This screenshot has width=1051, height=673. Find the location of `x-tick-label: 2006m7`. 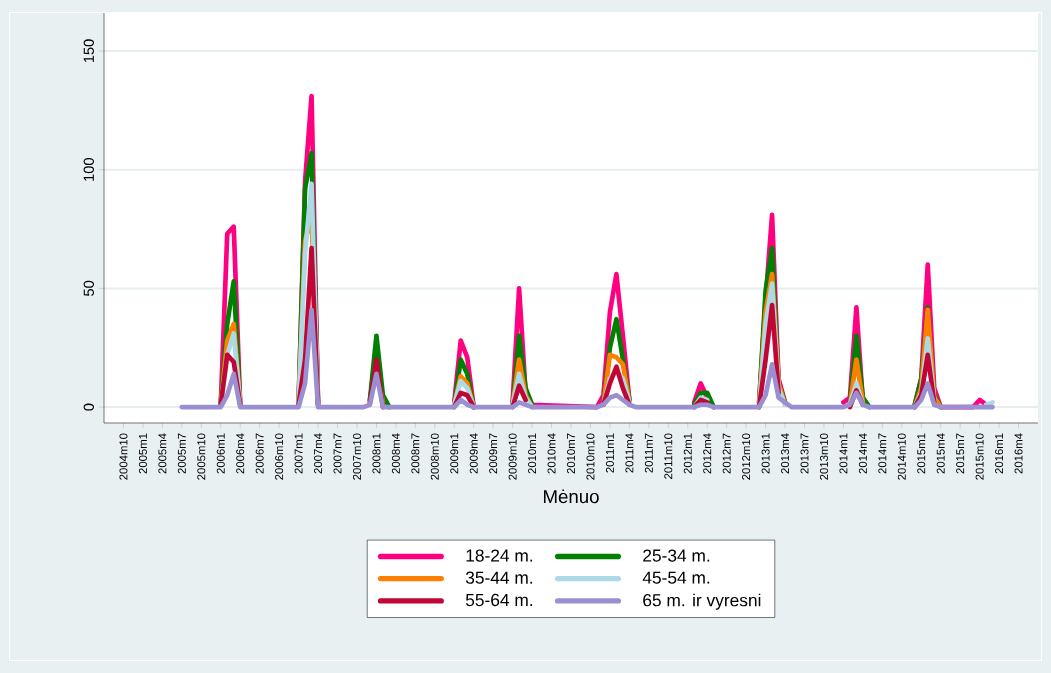

x-tick-label: 2006m7 is located at coordinates (259, 453).